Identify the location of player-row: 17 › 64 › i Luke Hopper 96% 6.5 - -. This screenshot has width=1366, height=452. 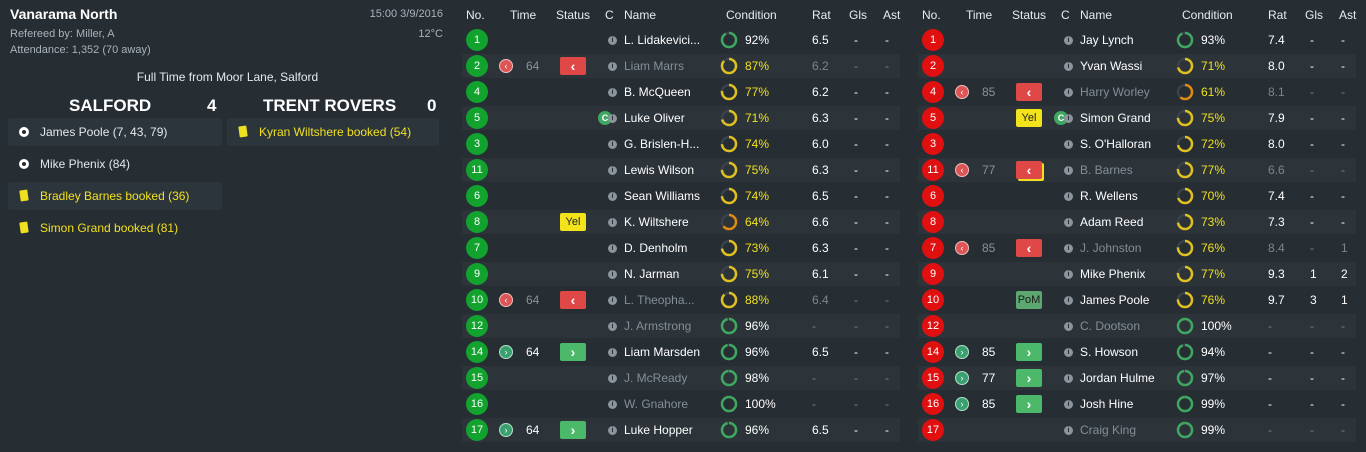
(681, 430).